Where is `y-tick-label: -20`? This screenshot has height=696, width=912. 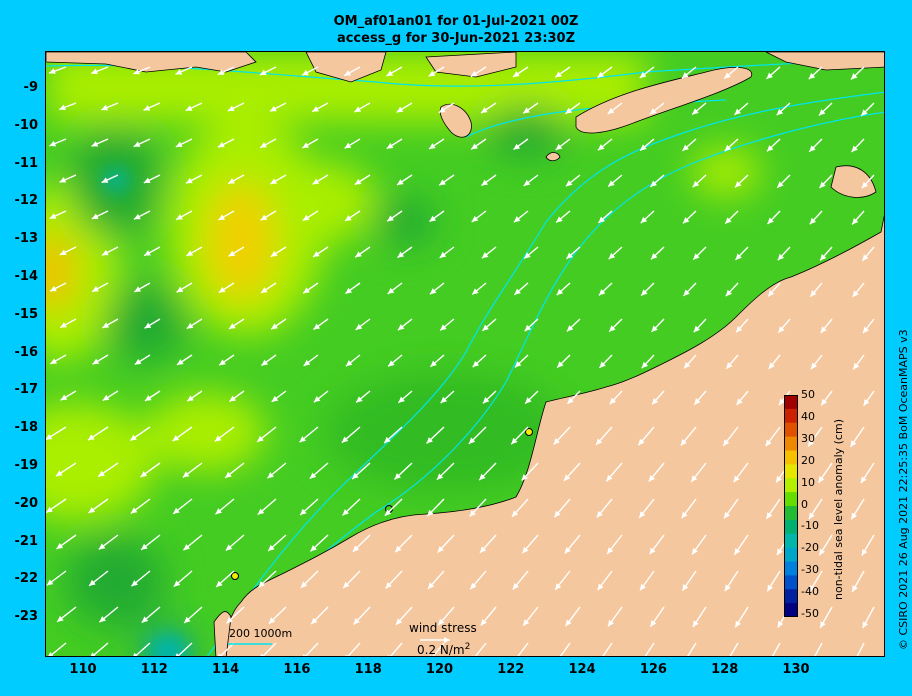
y-tick-label: -20 is located at coordinates (26, 503).